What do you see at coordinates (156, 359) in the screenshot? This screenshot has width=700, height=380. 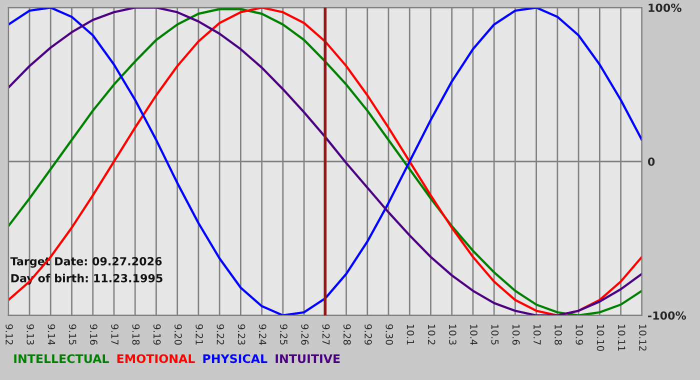 I see `text: EMOTIONAL` at bounding box center [156, 359].